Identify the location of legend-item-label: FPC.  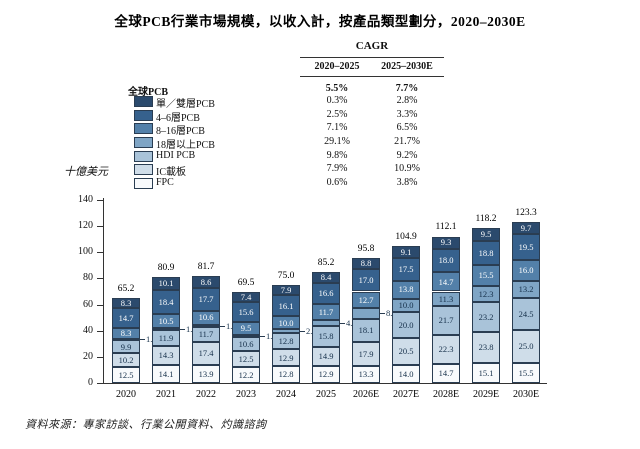
(165, 182).